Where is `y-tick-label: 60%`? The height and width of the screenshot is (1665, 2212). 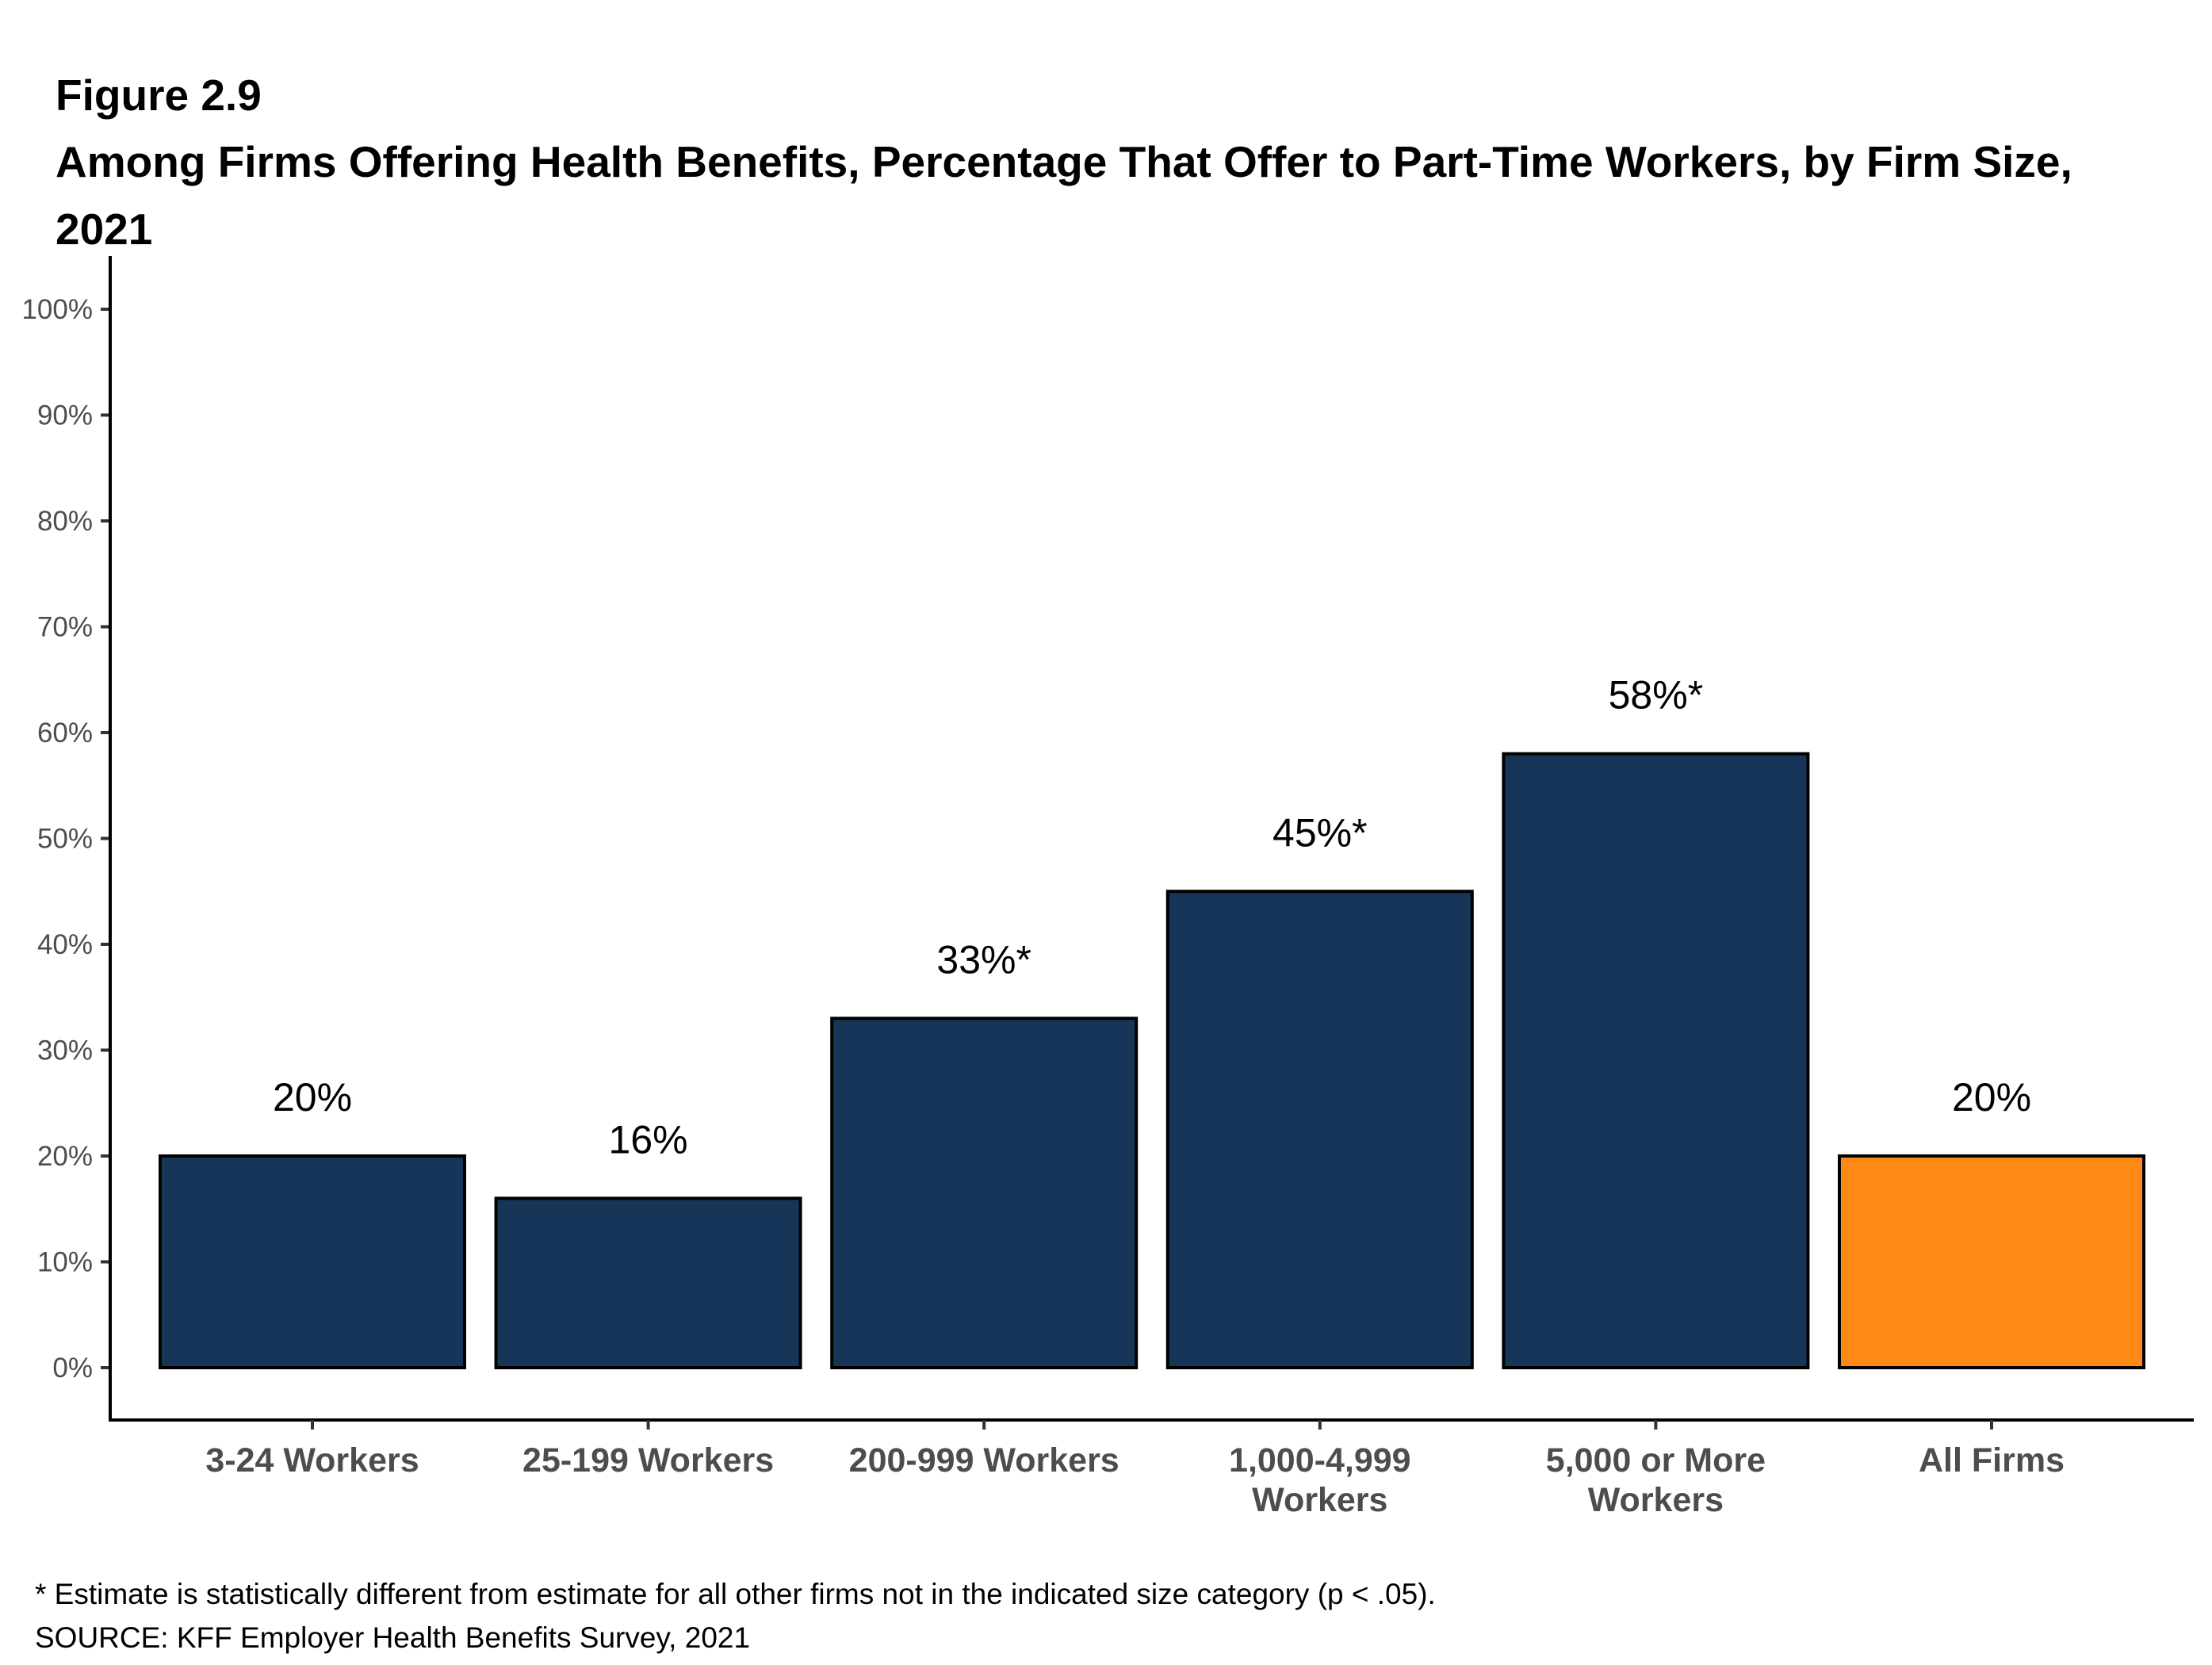 y-tick-label: 60% is located at coordinates (65, 733).